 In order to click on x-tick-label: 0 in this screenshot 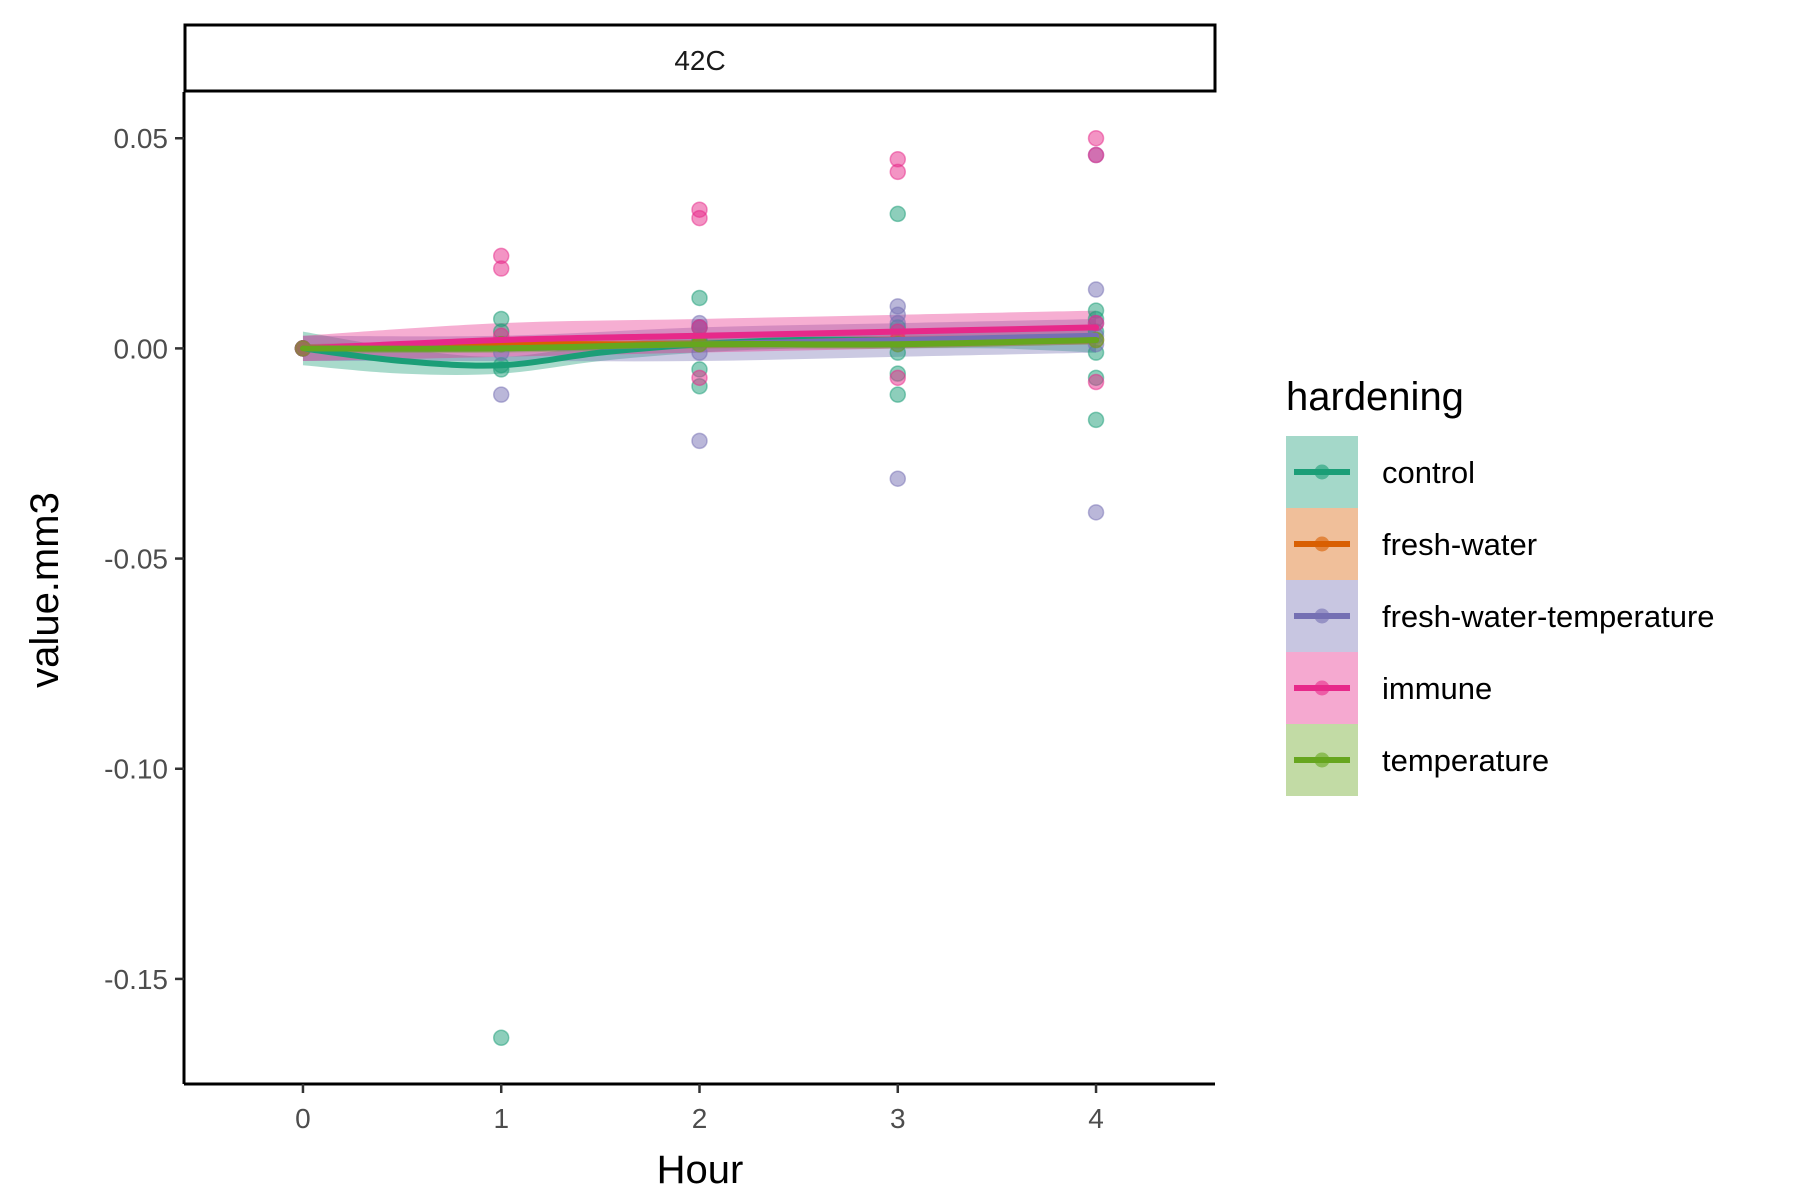, I will do `click(303, 1118)`.